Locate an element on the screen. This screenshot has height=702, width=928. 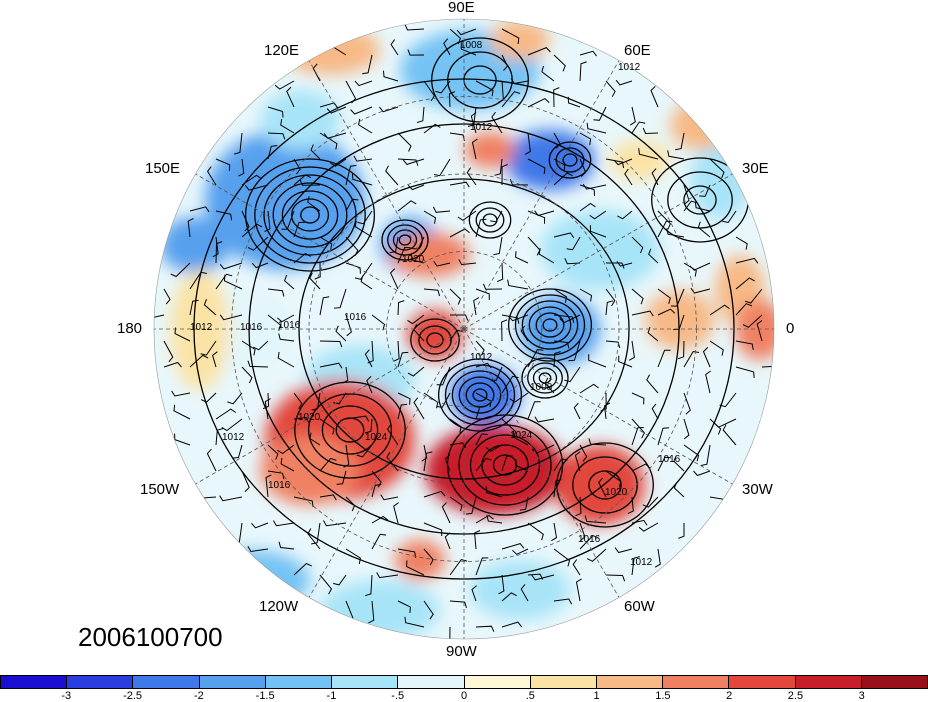
colorbar-ticks: -3 -2.5 -2 -1.5 -1 -.5 0 .5 1 1.5 2 2.5 3 is located at coordinates (464, 696).